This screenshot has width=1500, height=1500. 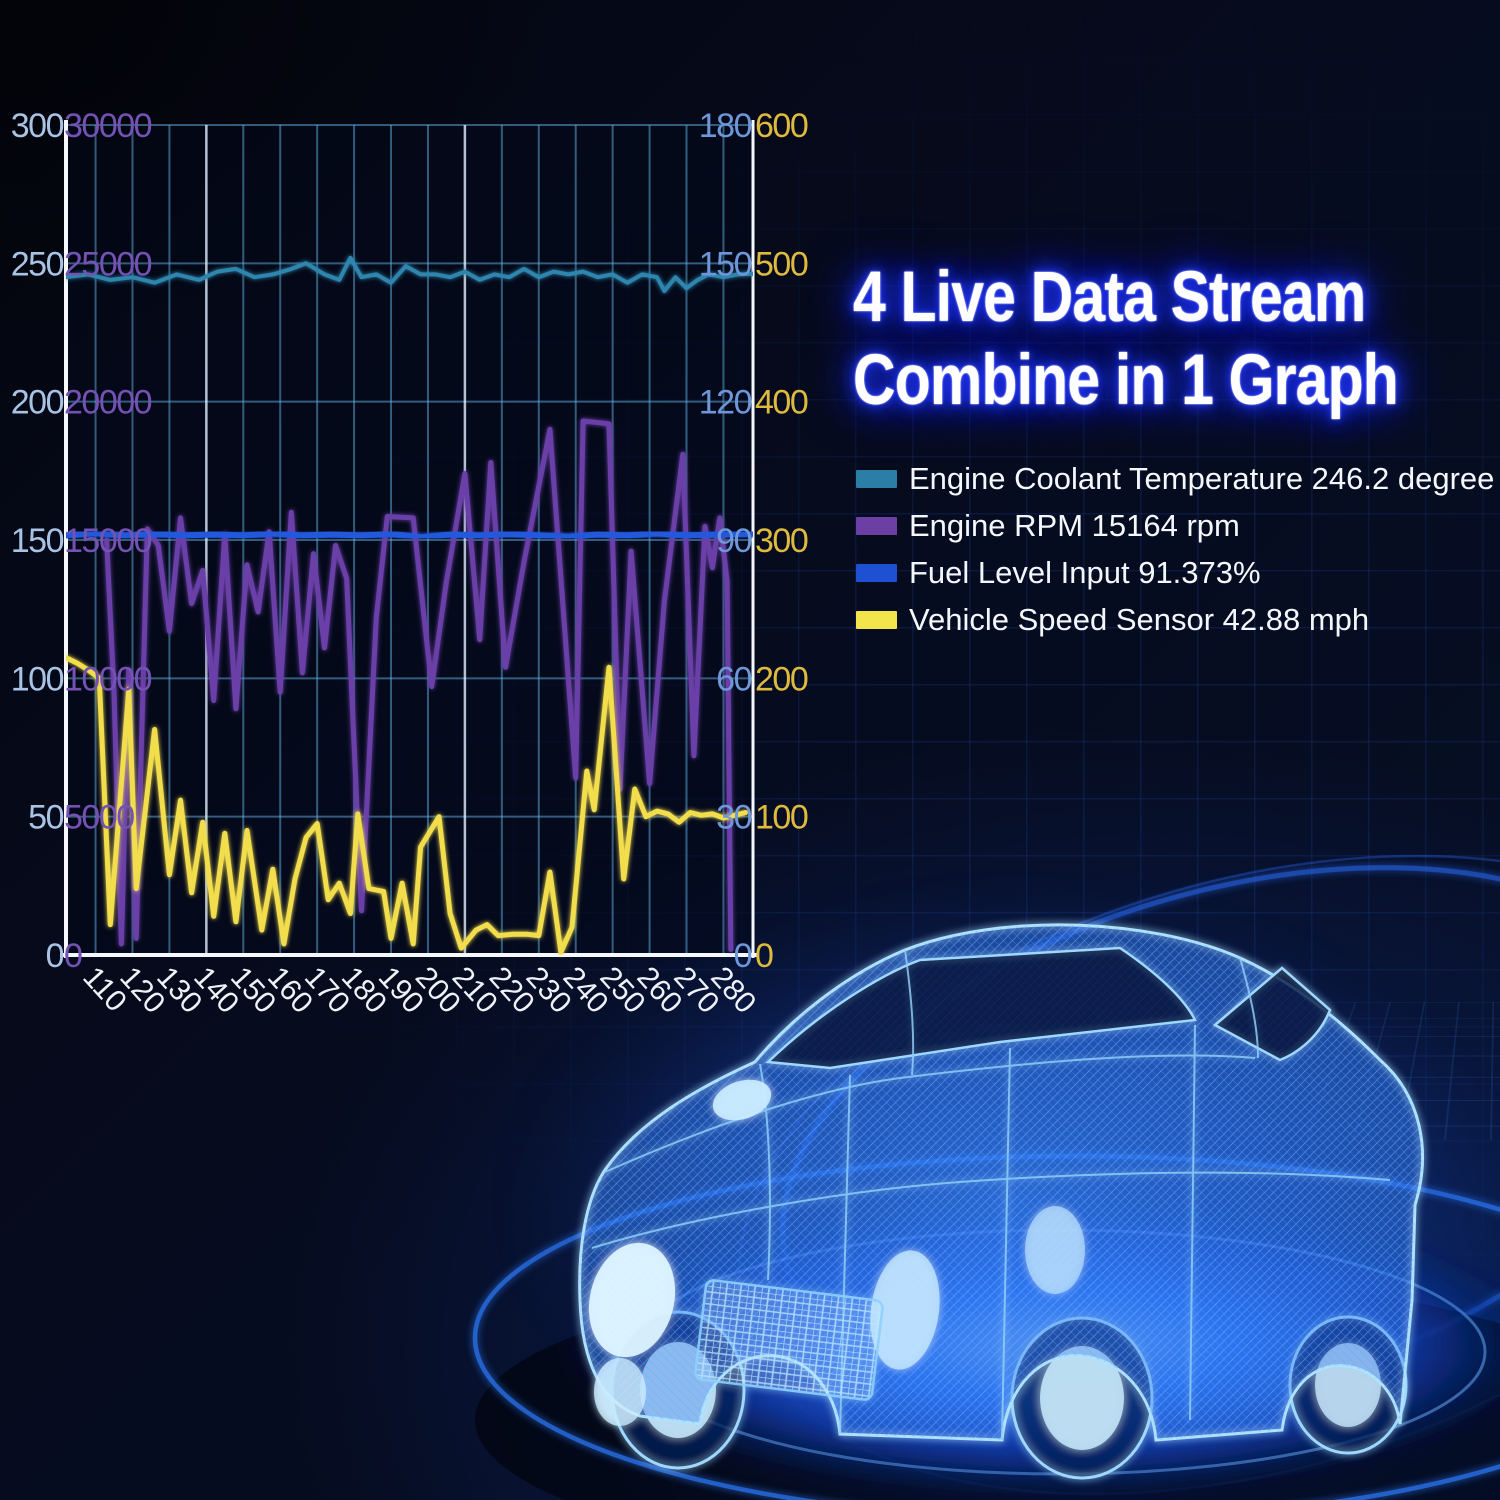 What do you see at coordinates (108, 126) in the screenshot?
I see `rpm-axis-tick: 30000` at bounding box center [108, 126].